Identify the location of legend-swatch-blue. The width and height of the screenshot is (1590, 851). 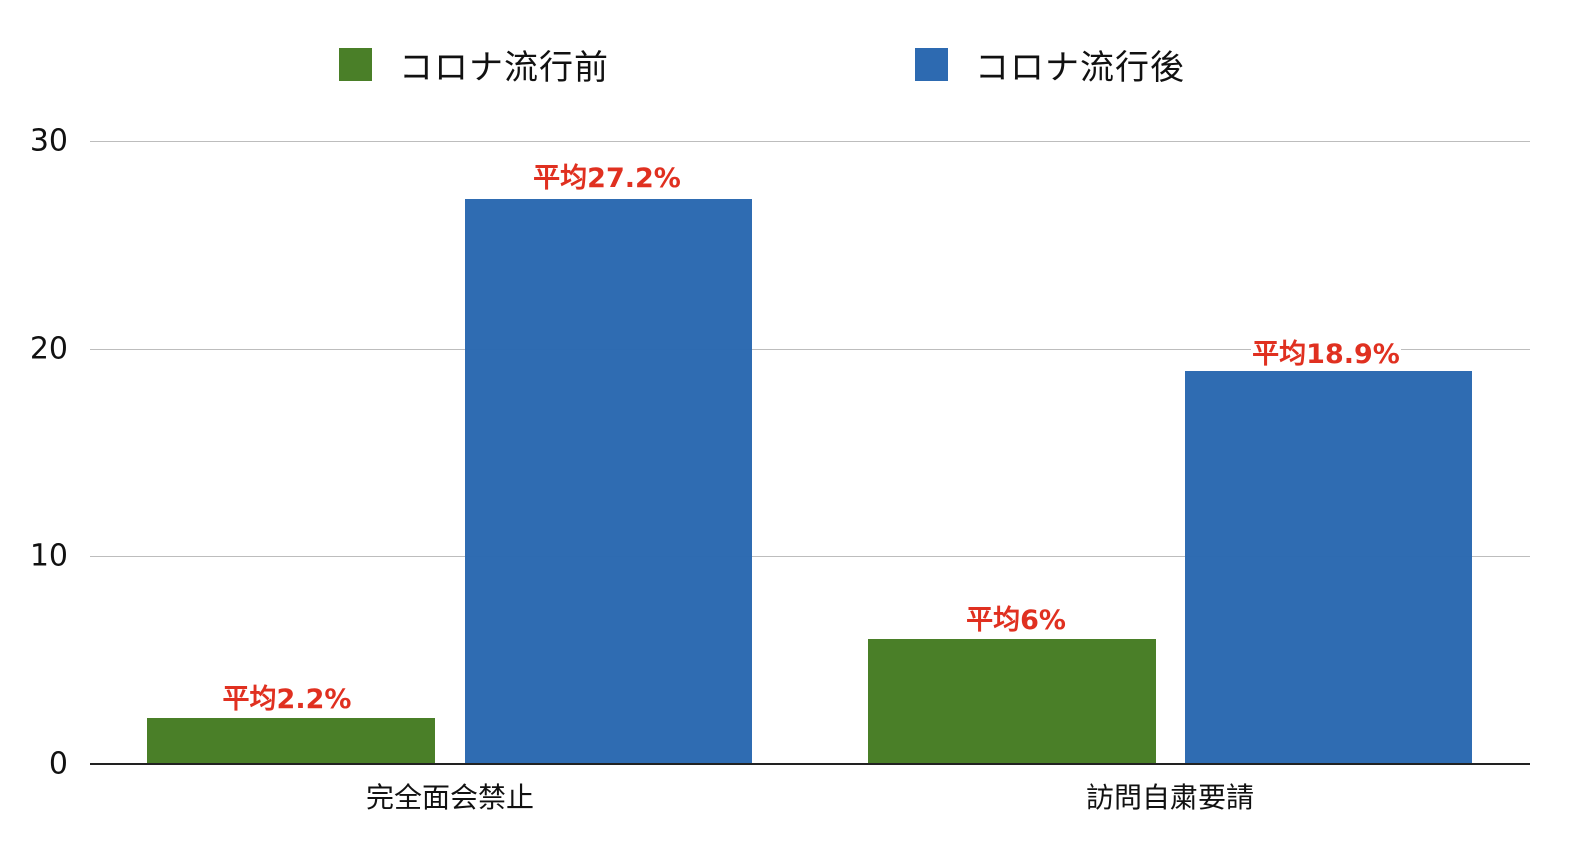
(931, 64).